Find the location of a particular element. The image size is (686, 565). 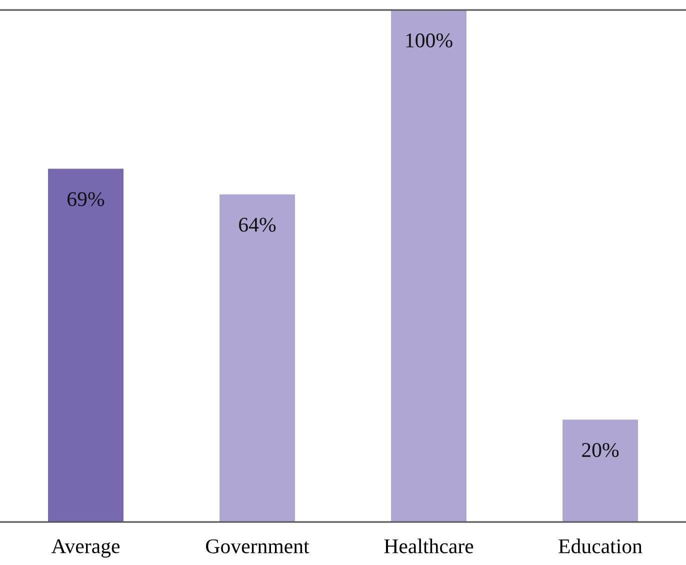

x-tick-label: Government is located at coordinates (258, 546).